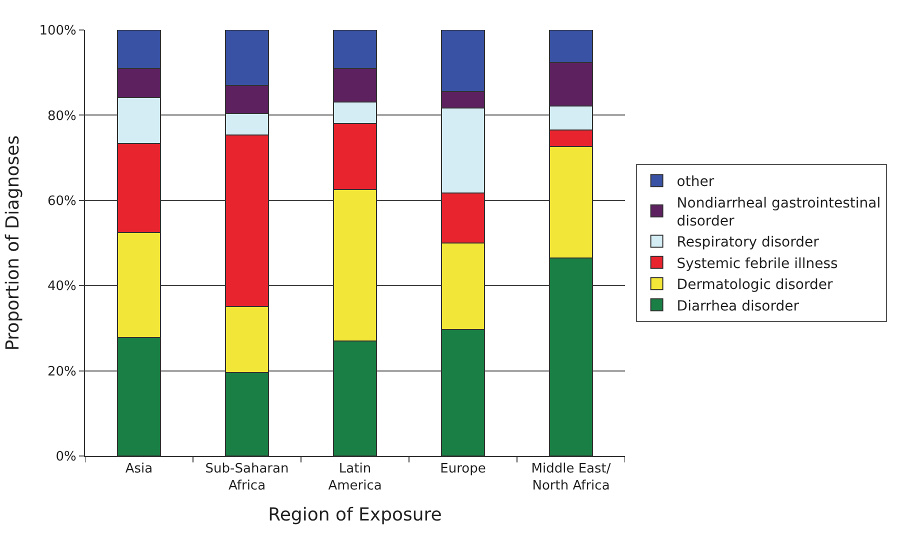 This screenshot has width=900, height=533. I want to click on x-tick-label: Latin America, so click(355, 478).